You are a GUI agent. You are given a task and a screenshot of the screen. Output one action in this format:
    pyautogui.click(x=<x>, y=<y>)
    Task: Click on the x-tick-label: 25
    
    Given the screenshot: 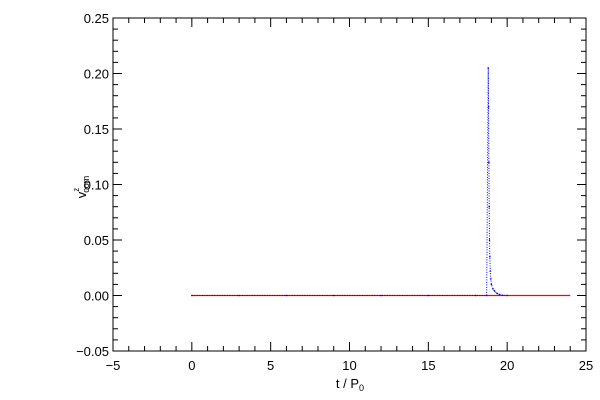 What is the action you would take?
    pyautogui.click(x=586, y=365)
    